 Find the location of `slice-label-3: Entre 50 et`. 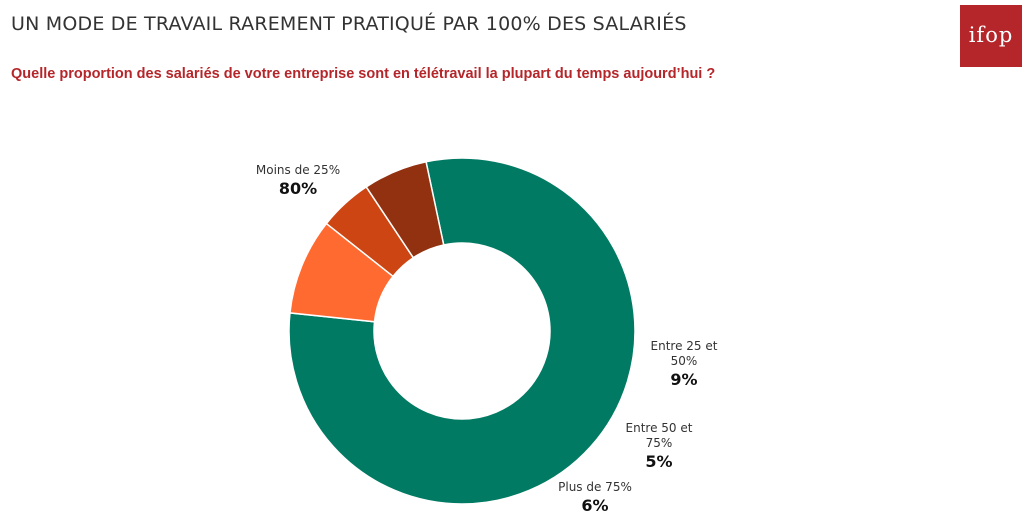

slice-label-3: Entre 50 et is located at coordinates (659, 428).